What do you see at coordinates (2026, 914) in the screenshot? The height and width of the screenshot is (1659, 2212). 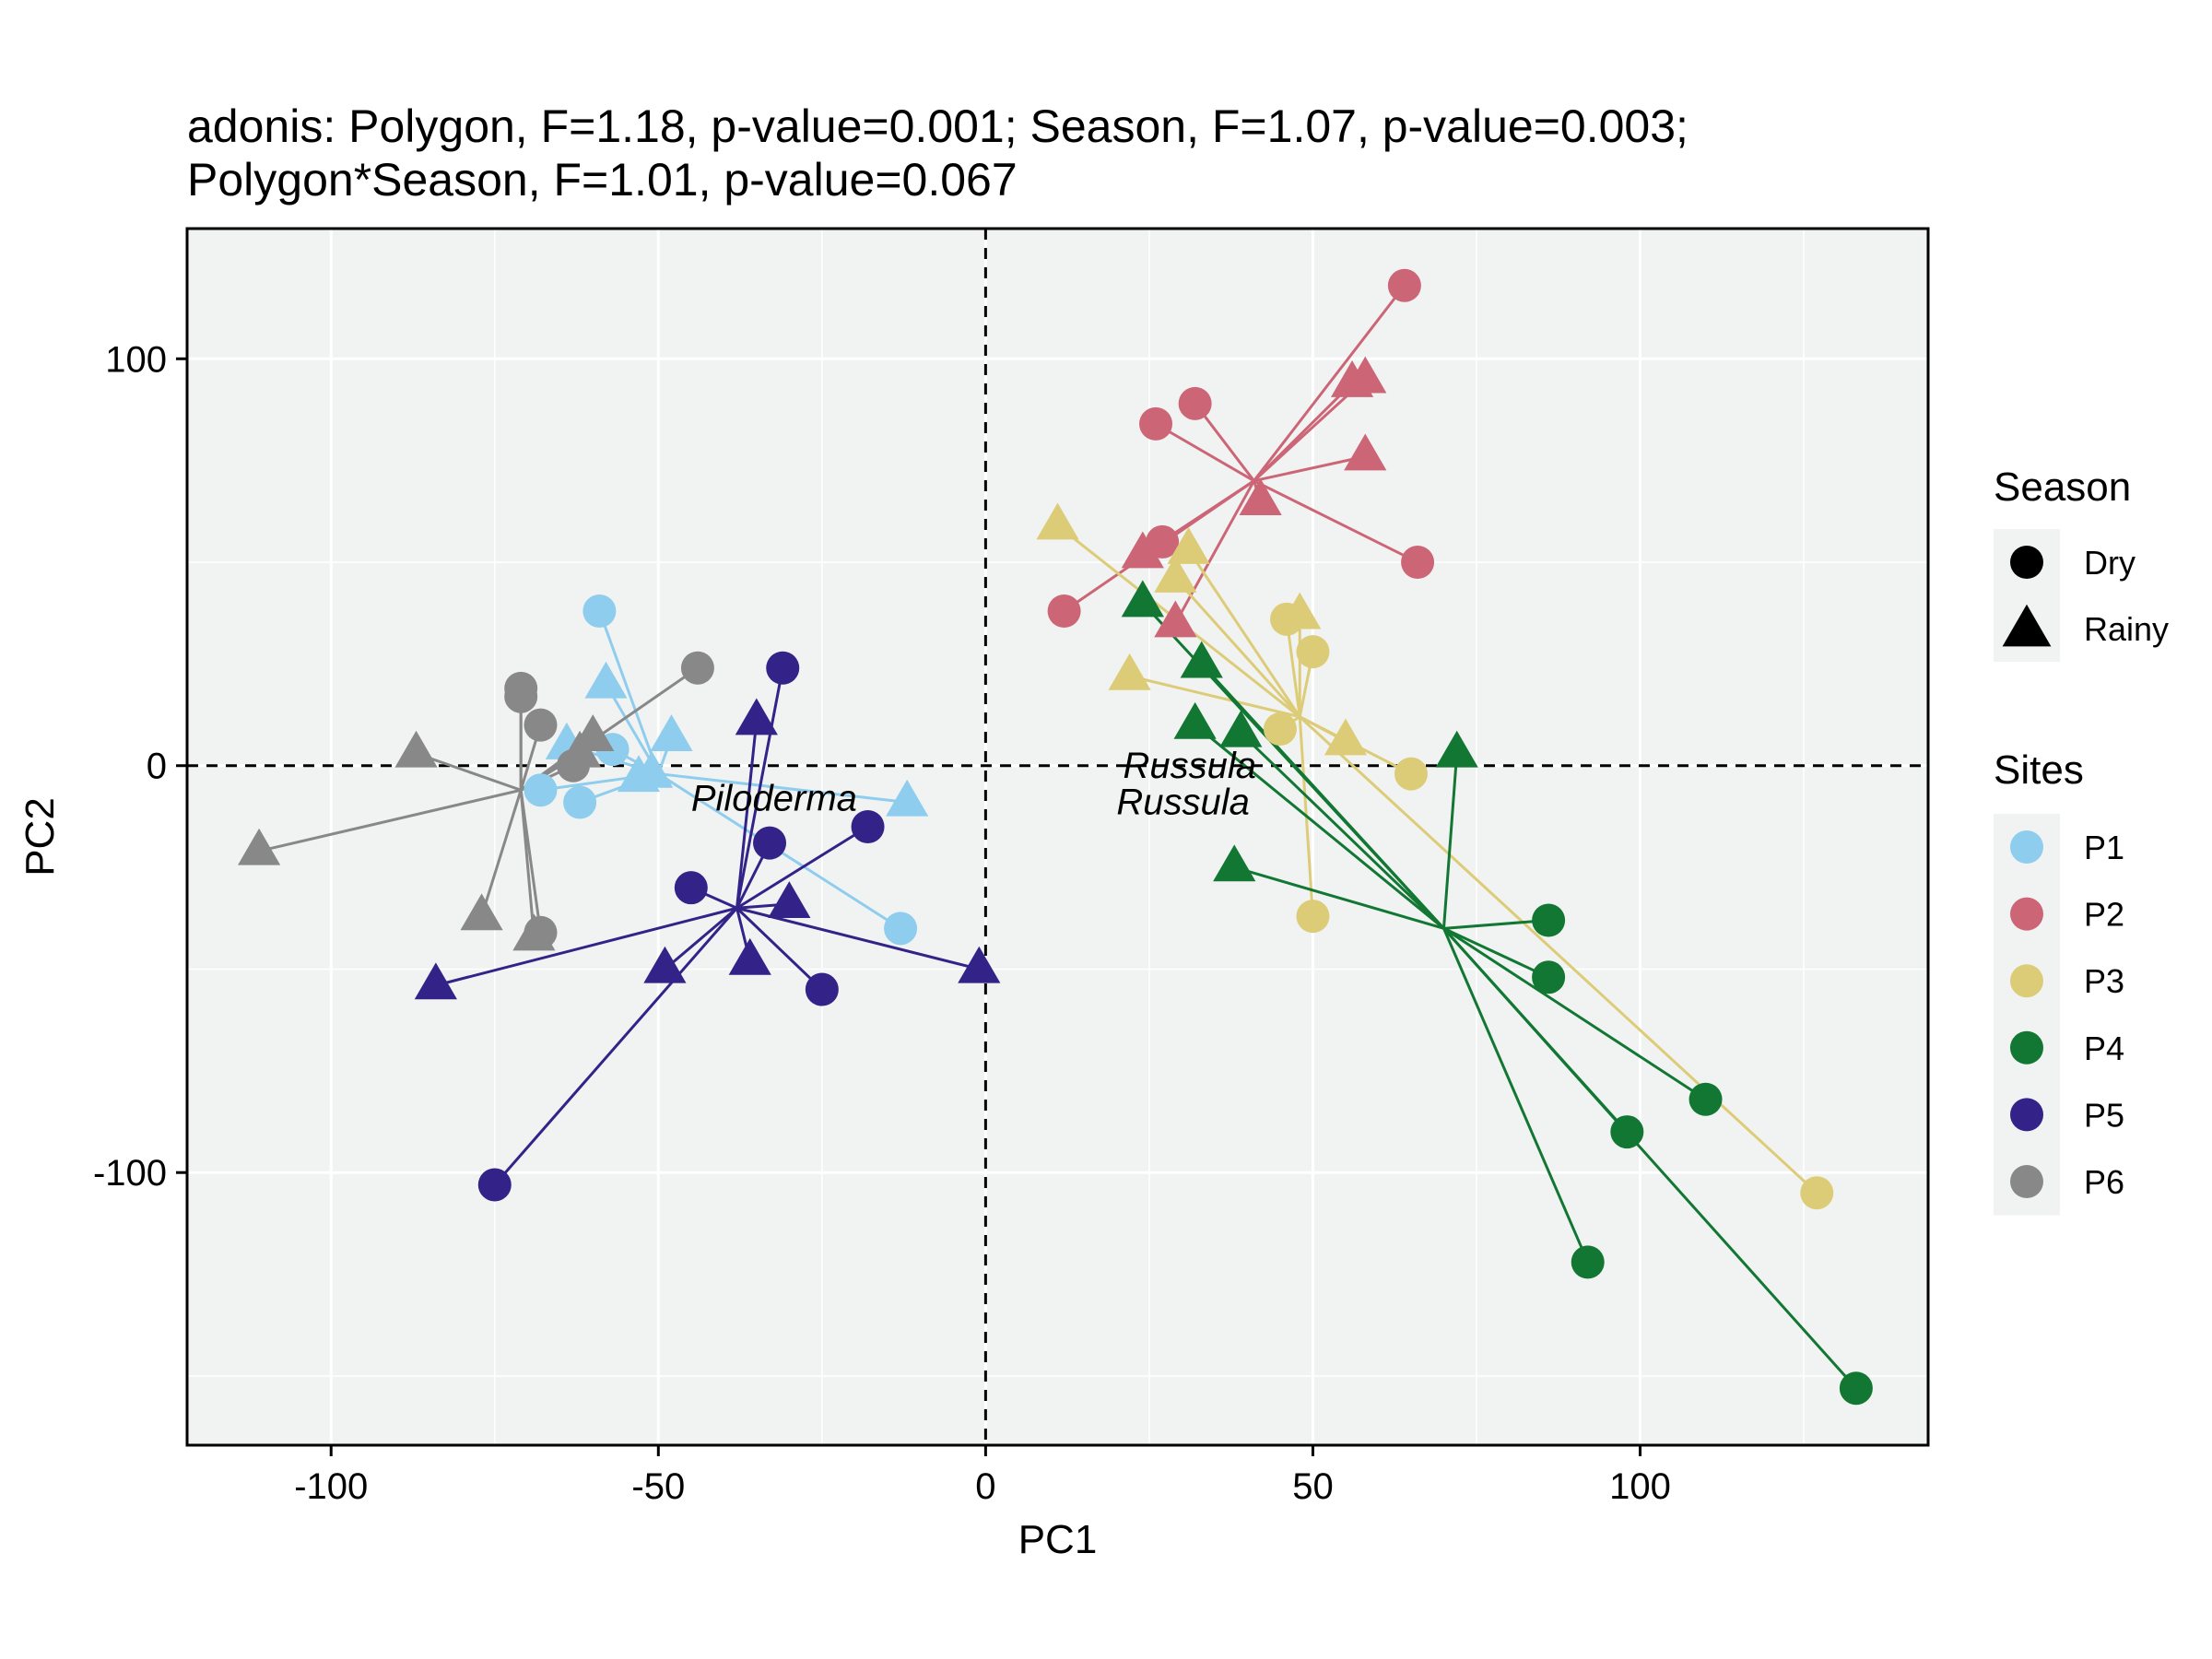 I see `legend-site-key-p2` at bounding box center [2026, 914].